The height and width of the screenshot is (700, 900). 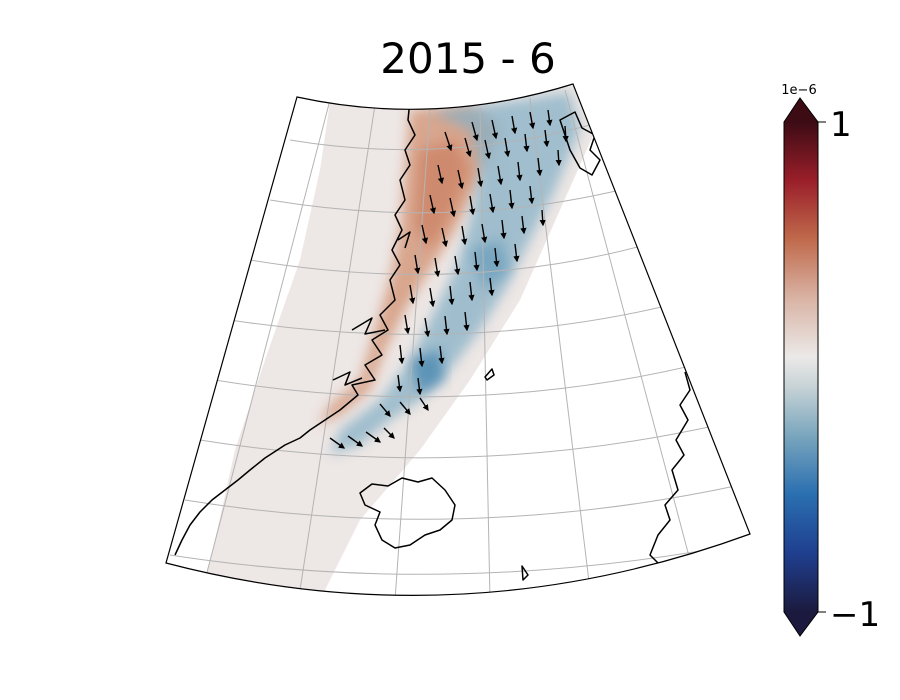 I want to click on shetland-coast, so click(x=525, y=573).